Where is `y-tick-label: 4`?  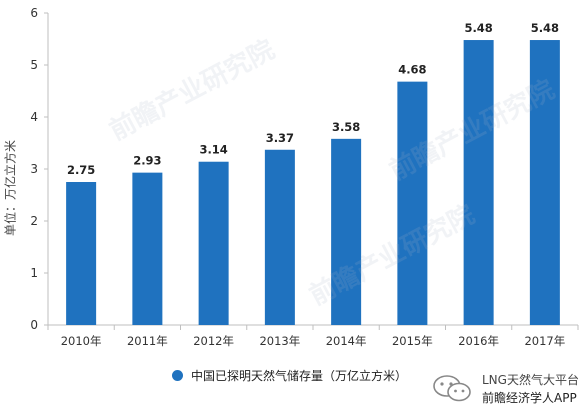
y-tick-label: 4 is located at coordinates (34, 117).